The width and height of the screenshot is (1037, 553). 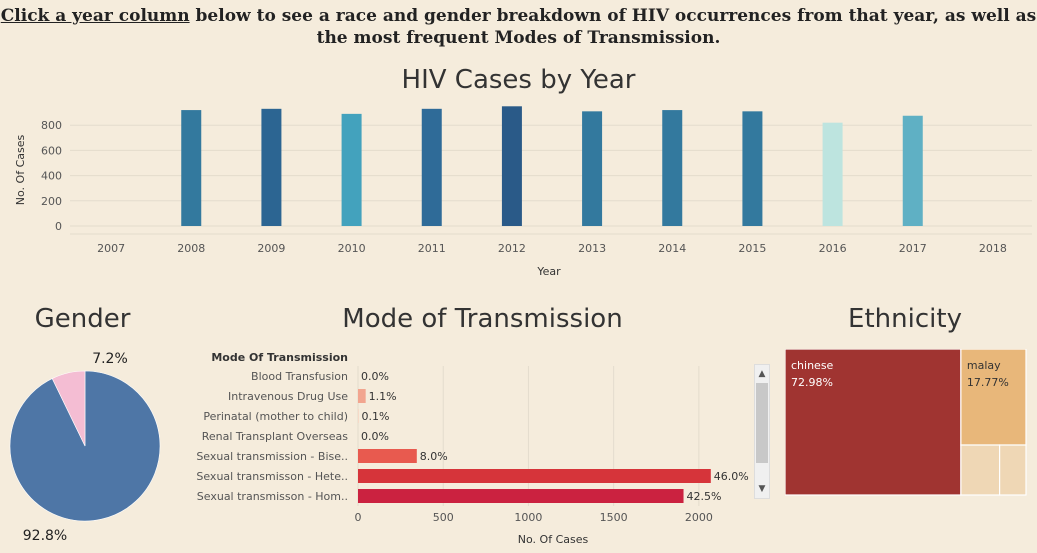 I want to click on mode-x-tick: 1000, so click(x=528, y=517).